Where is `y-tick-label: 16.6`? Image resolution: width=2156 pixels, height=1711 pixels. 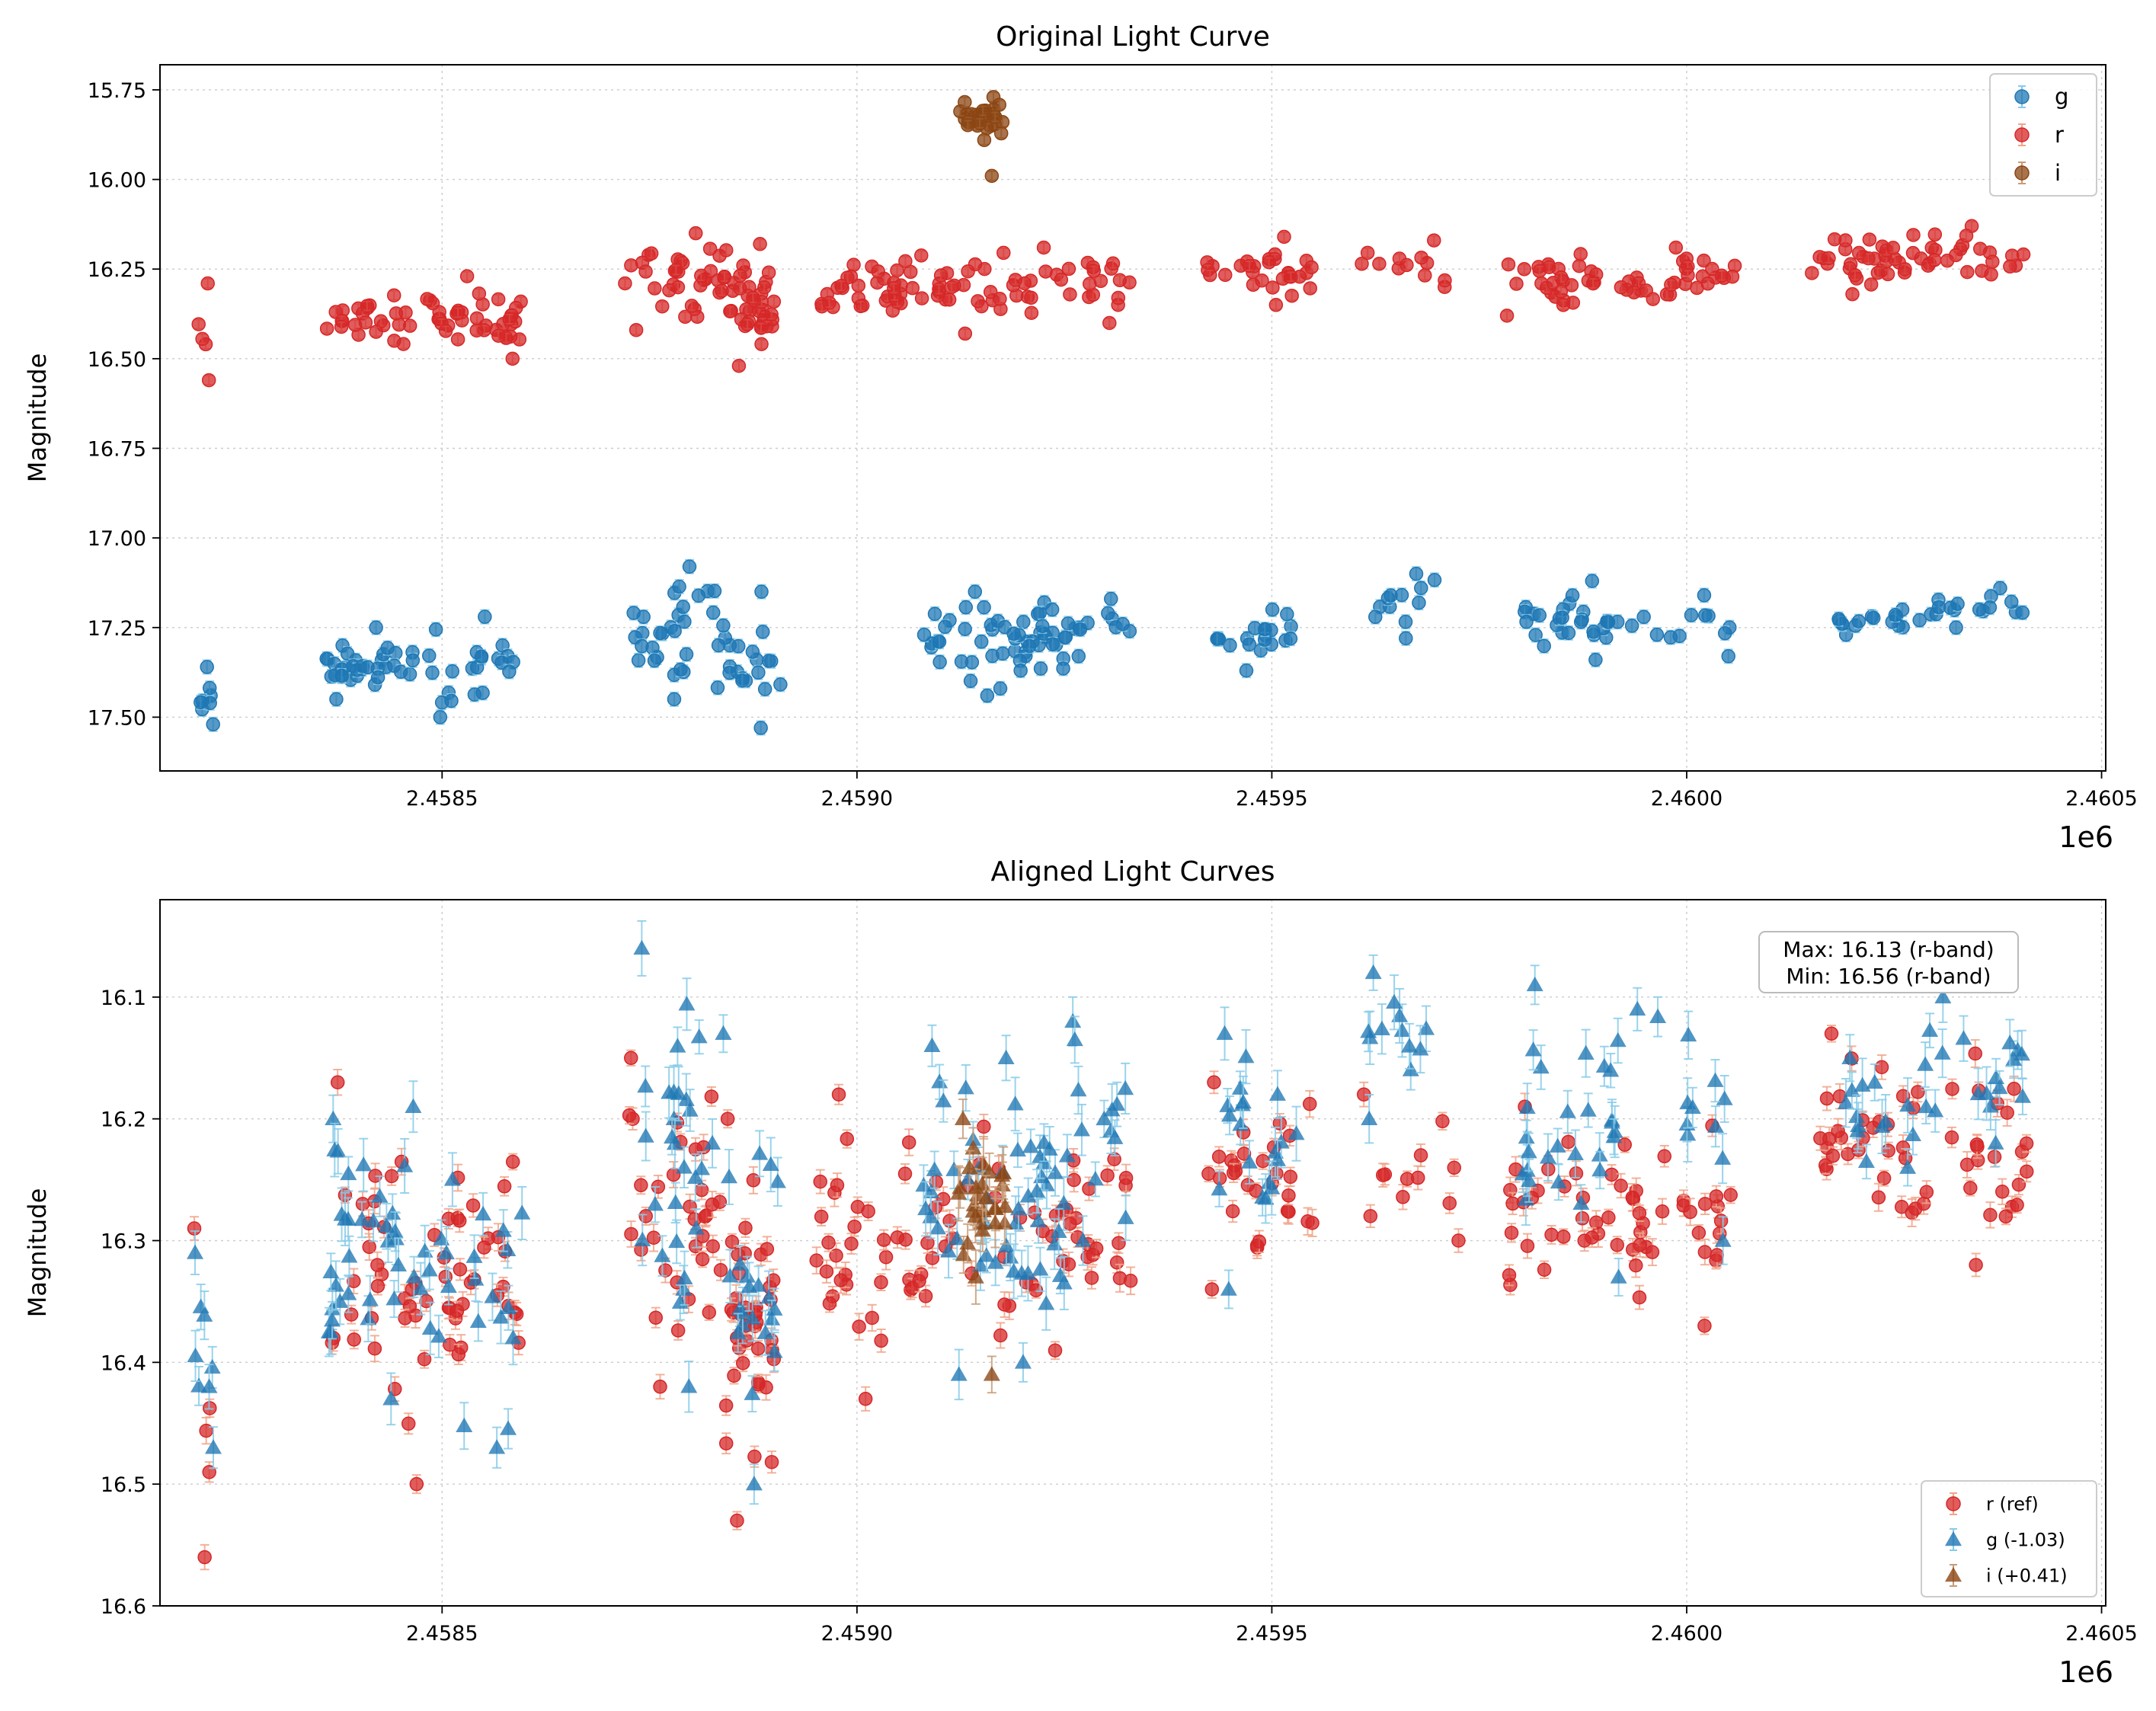
y-tick-label: 16.6 is located at coordinates (123, 1607).